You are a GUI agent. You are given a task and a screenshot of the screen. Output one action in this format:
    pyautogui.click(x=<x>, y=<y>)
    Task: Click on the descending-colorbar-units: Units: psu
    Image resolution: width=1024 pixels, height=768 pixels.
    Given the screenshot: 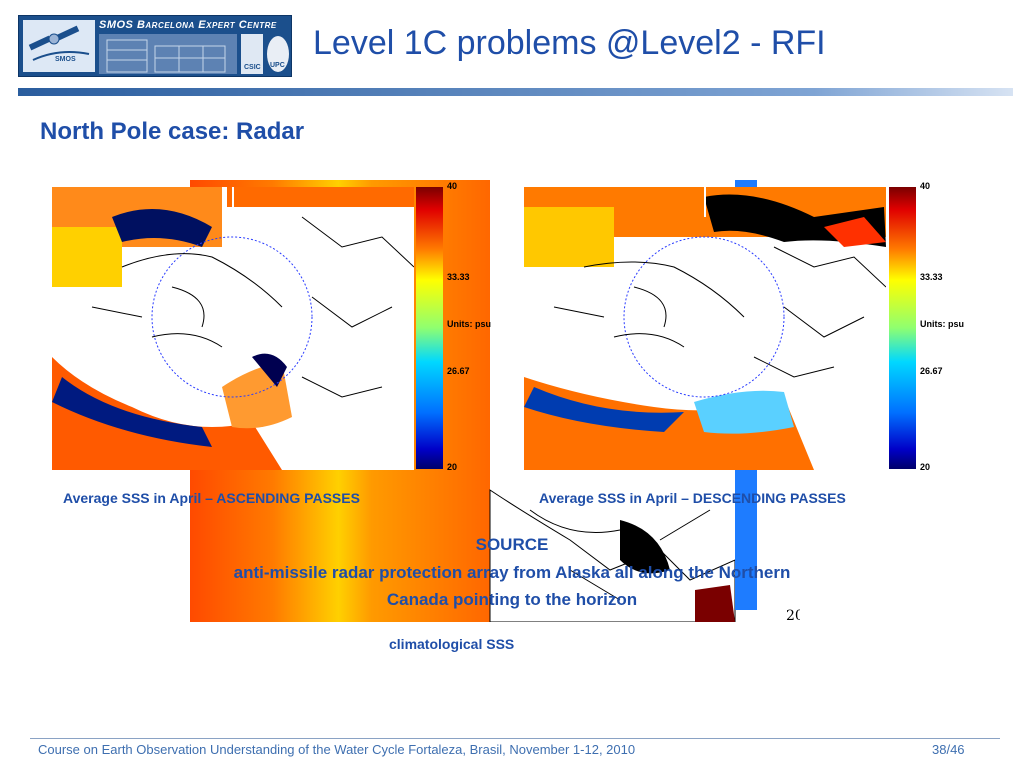 What is the action you would take?
    pyautogui.click(x=942, y=324)
    